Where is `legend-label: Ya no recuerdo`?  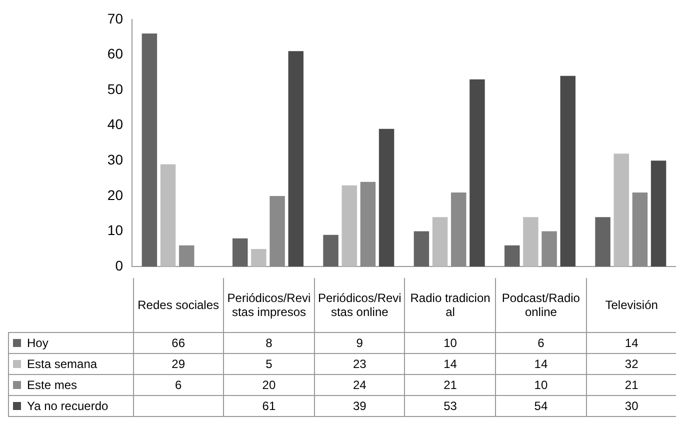
legend-label: Ya no recuerdo is located at coordinates (70, 405).